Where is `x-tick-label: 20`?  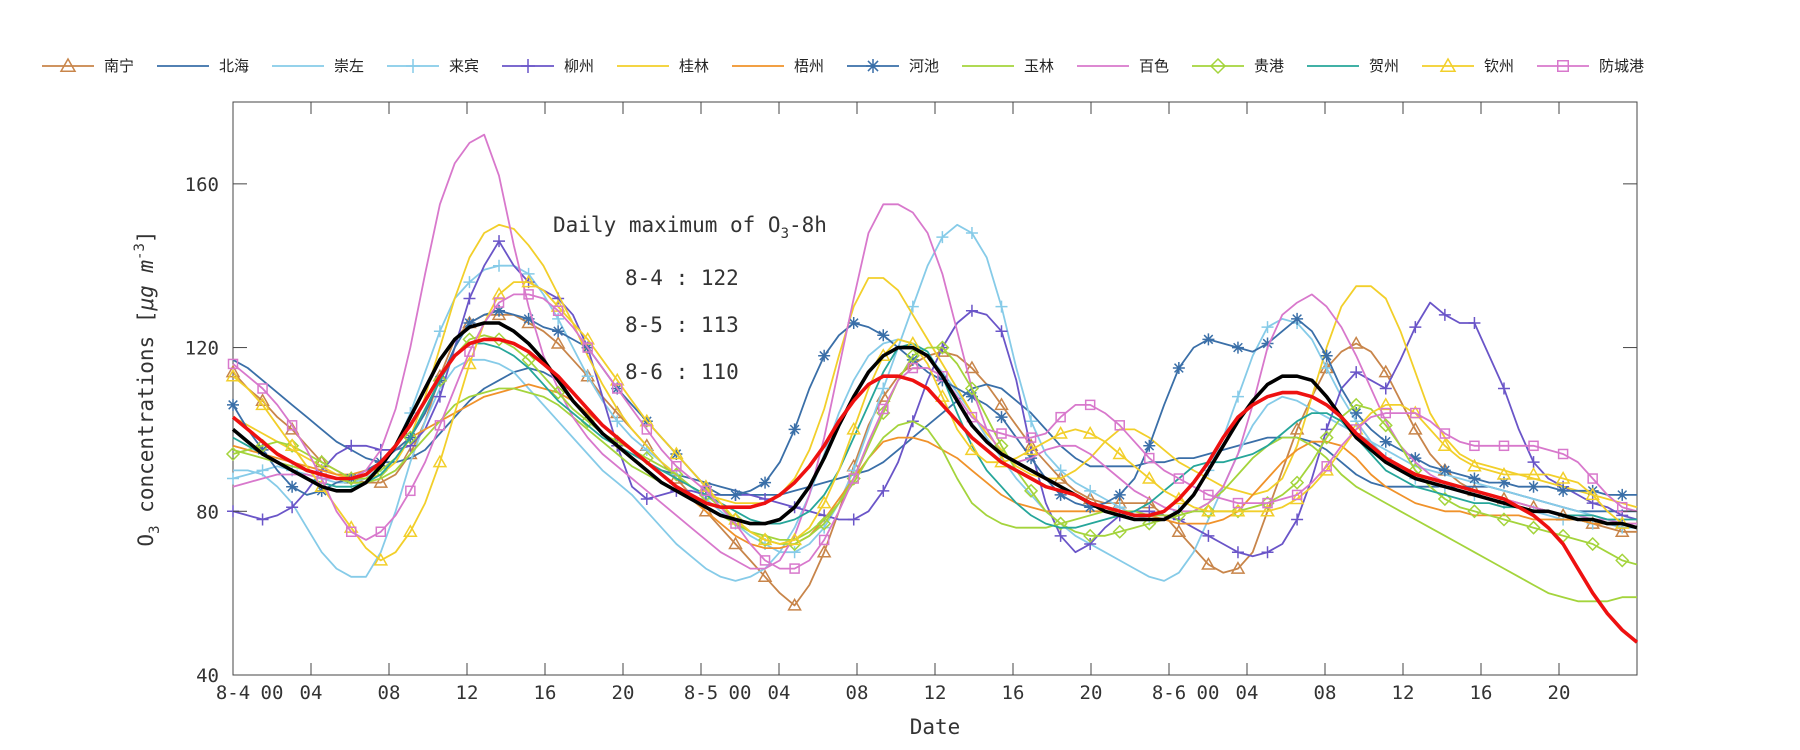 x-tick-label: 20 is located at coordinates (1559, 693).